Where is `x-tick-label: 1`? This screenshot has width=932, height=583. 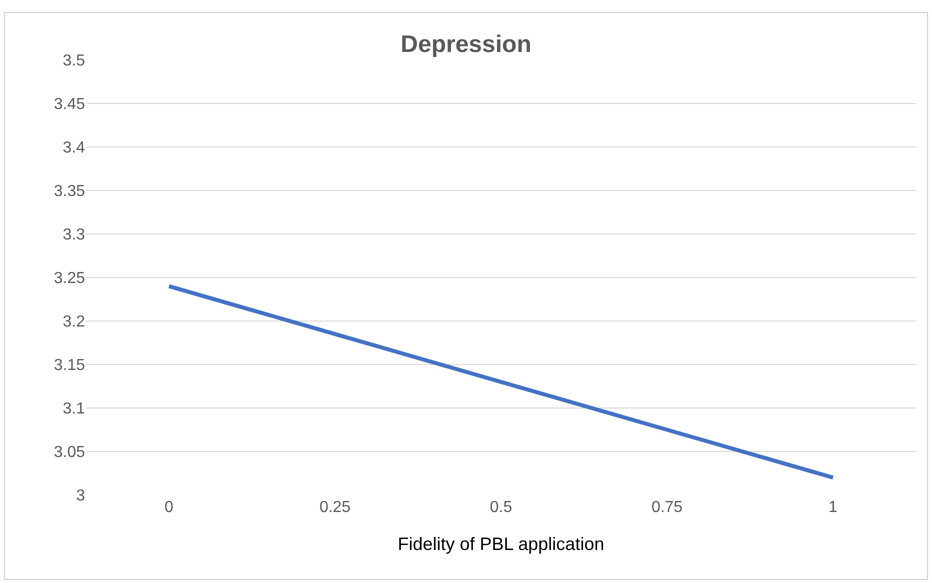 x-tick-label: 1 is located at coordinates (833, 507).